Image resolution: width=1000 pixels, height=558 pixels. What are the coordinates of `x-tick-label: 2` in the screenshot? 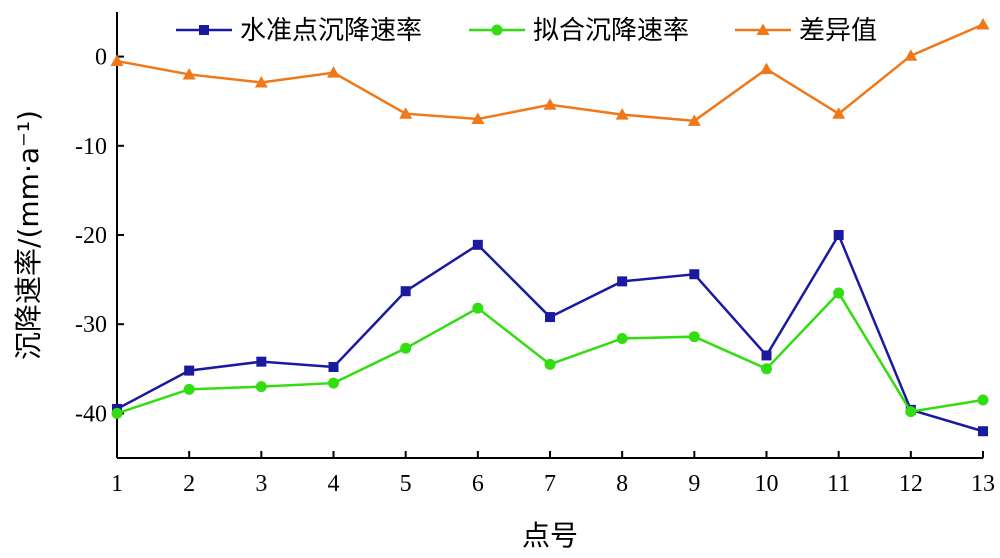 It's located at (189, 484).